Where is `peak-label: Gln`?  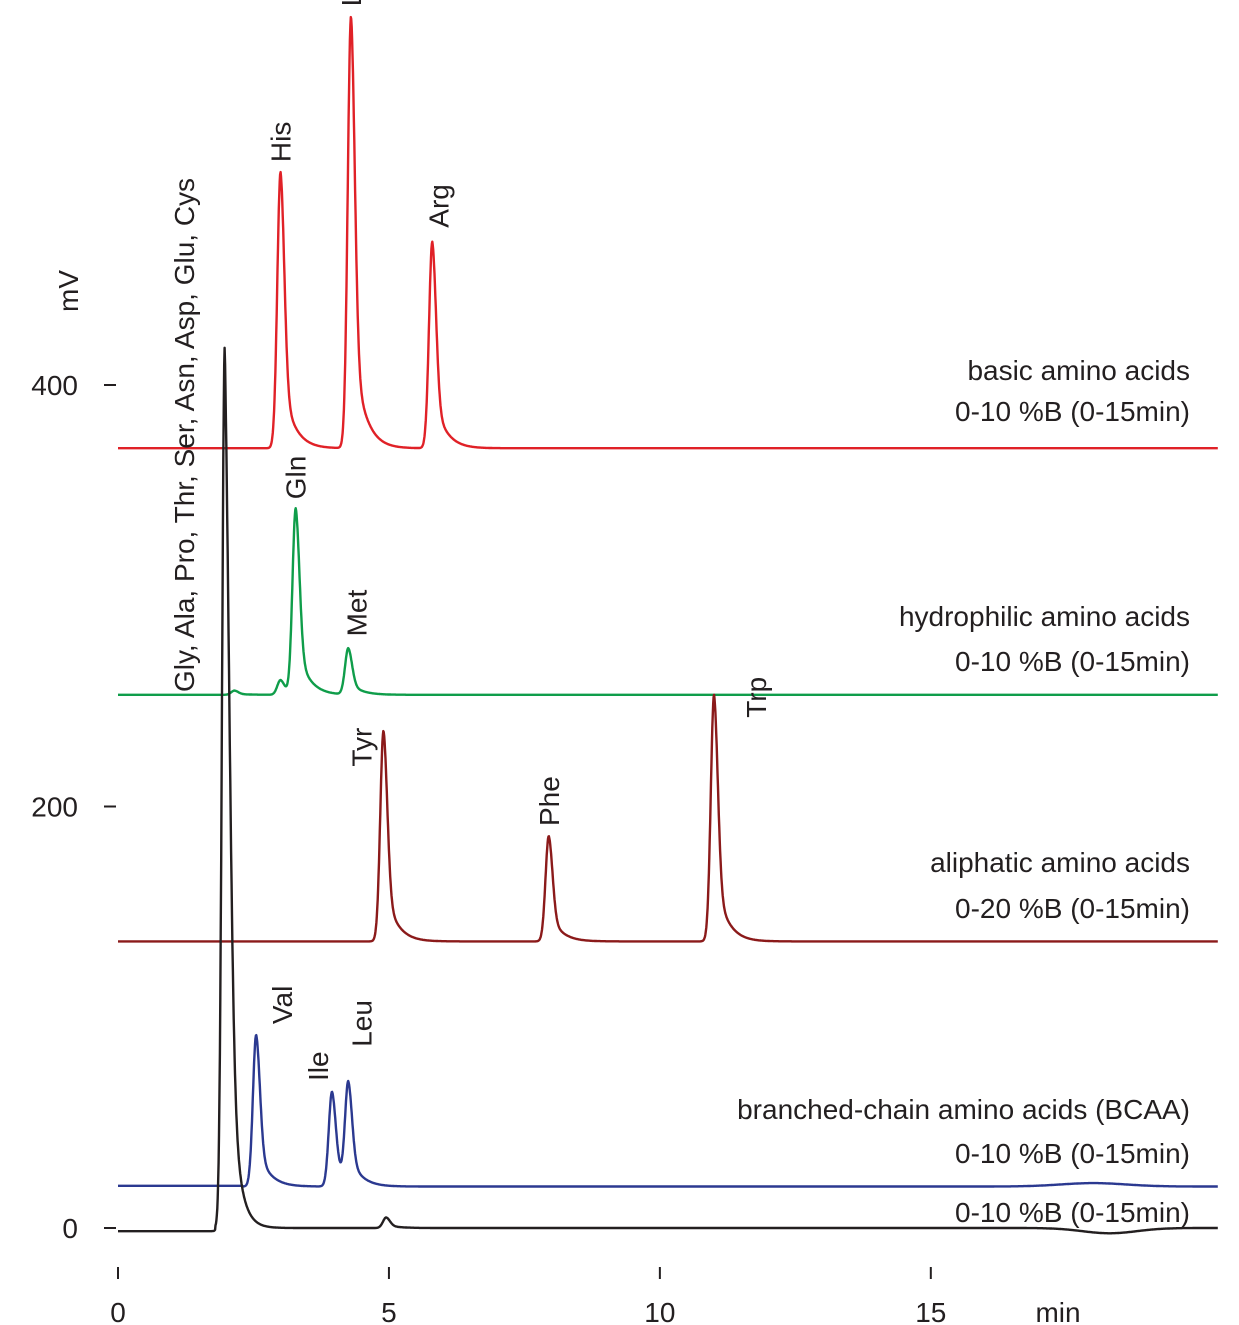 peak-label: Gln is located at coordinates (296, 478).